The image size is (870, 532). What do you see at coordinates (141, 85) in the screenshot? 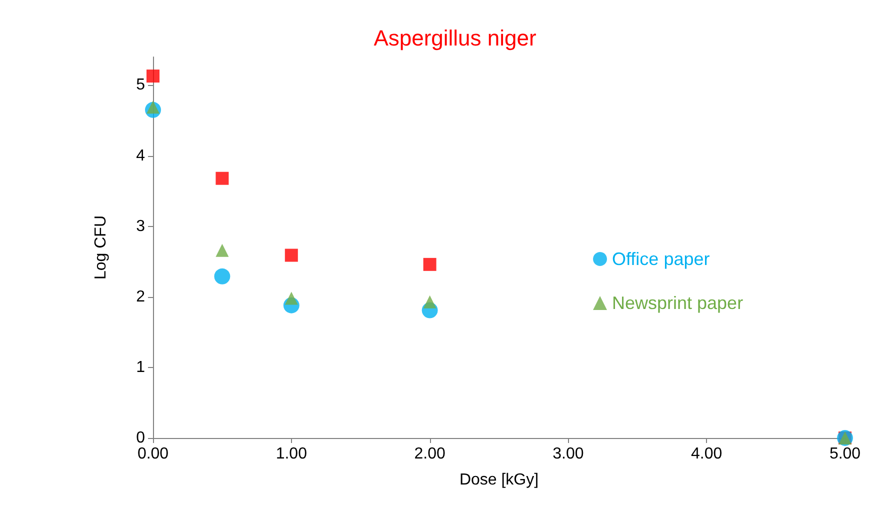
I see `y-tick-label: 5` at bounding box center [141, 85].